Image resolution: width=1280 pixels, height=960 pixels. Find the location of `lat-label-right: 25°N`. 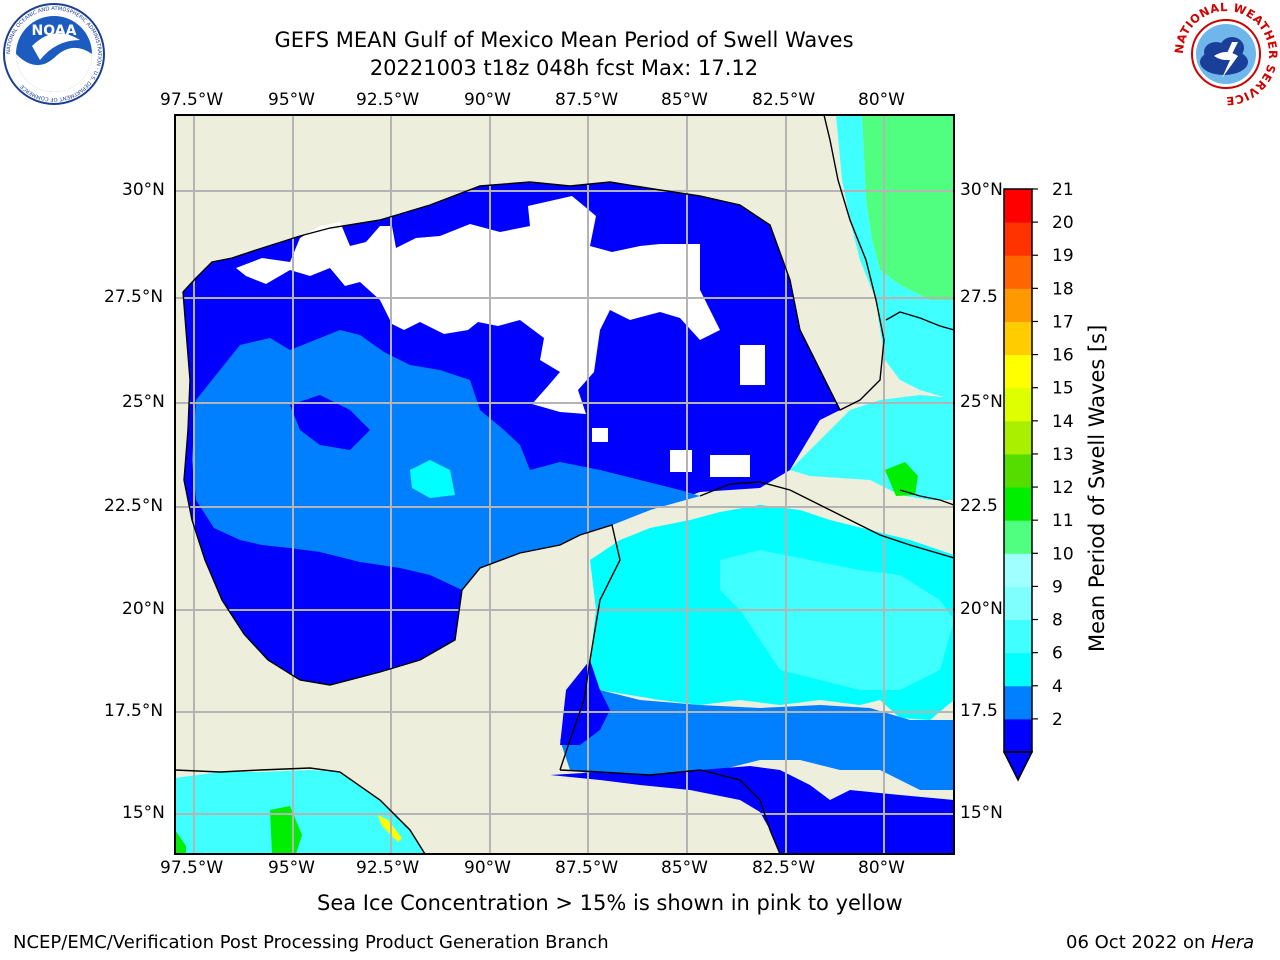

lat-label-right: 25°N is located at coordinates (981, 402).